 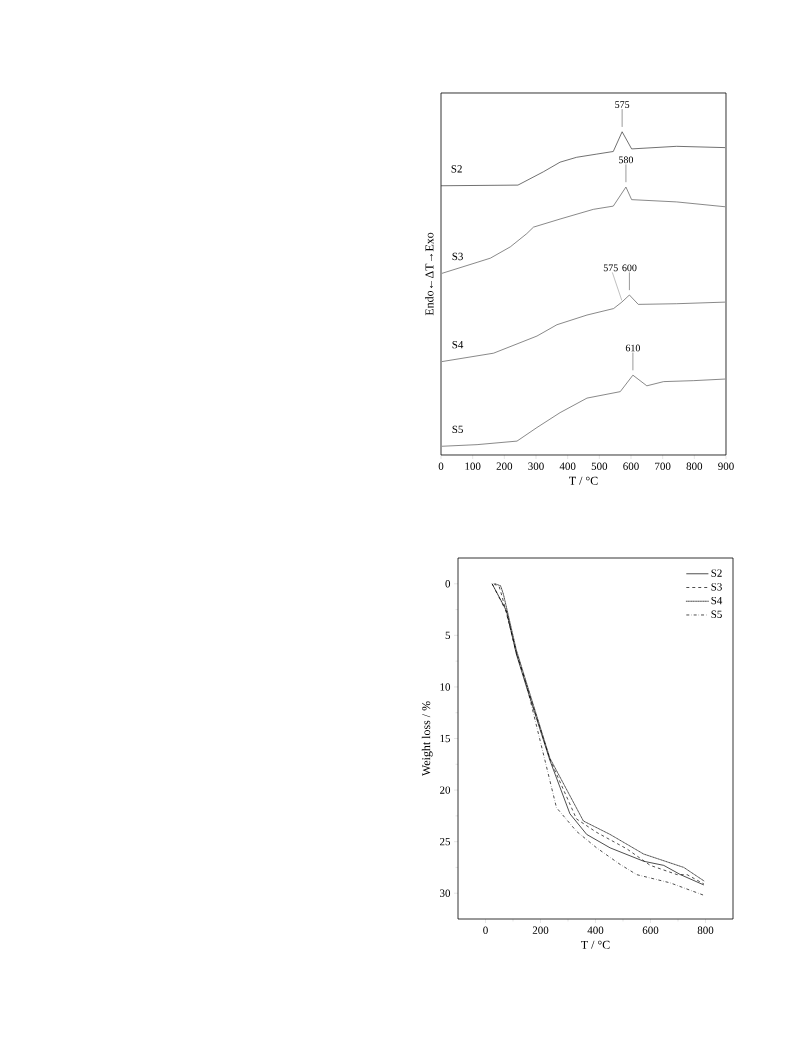 What do you see at coordinates (445, 687) in the screenshot?
I see `y-tick-label: 10` at bounding box center [445, 687].